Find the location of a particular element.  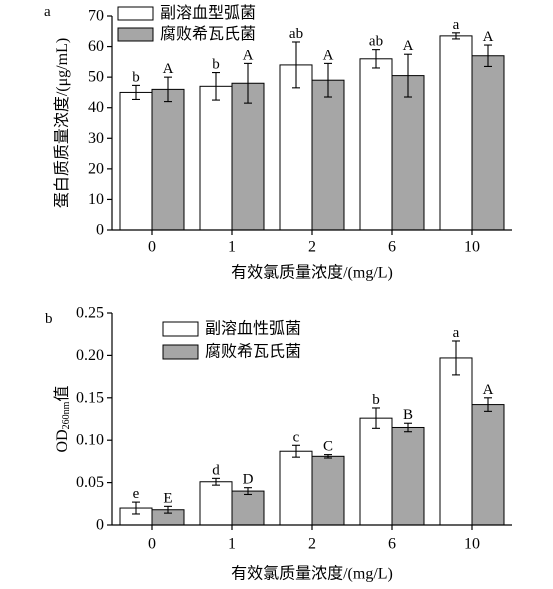

y-tick-label: 50 is located at coordinates (96, 77).